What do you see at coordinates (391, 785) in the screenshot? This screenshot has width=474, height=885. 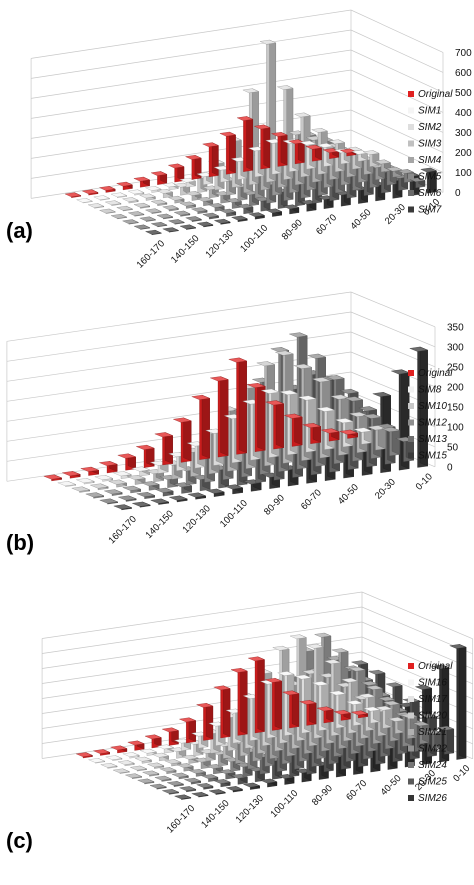 I see `x-tick-label: 40-50` at bounding box center [391, 785].